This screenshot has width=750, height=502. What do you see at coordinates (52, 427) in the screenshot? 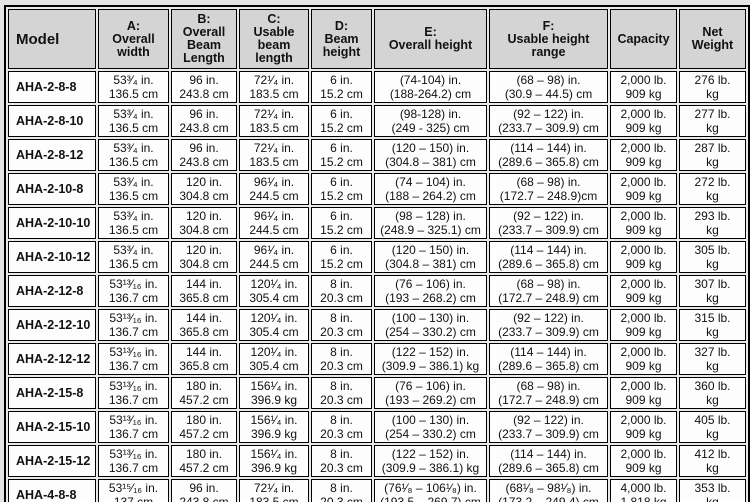
I see `model-cell: AHA-2-15-10` at bounding box center [52, 427].